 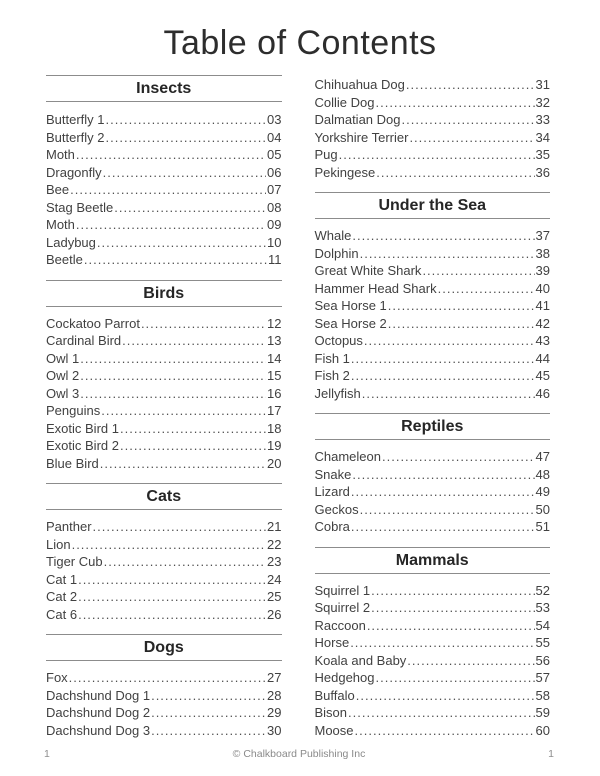 I want to click on toc-entry: Sea Horse 1 41, so click(x=433, y=306).